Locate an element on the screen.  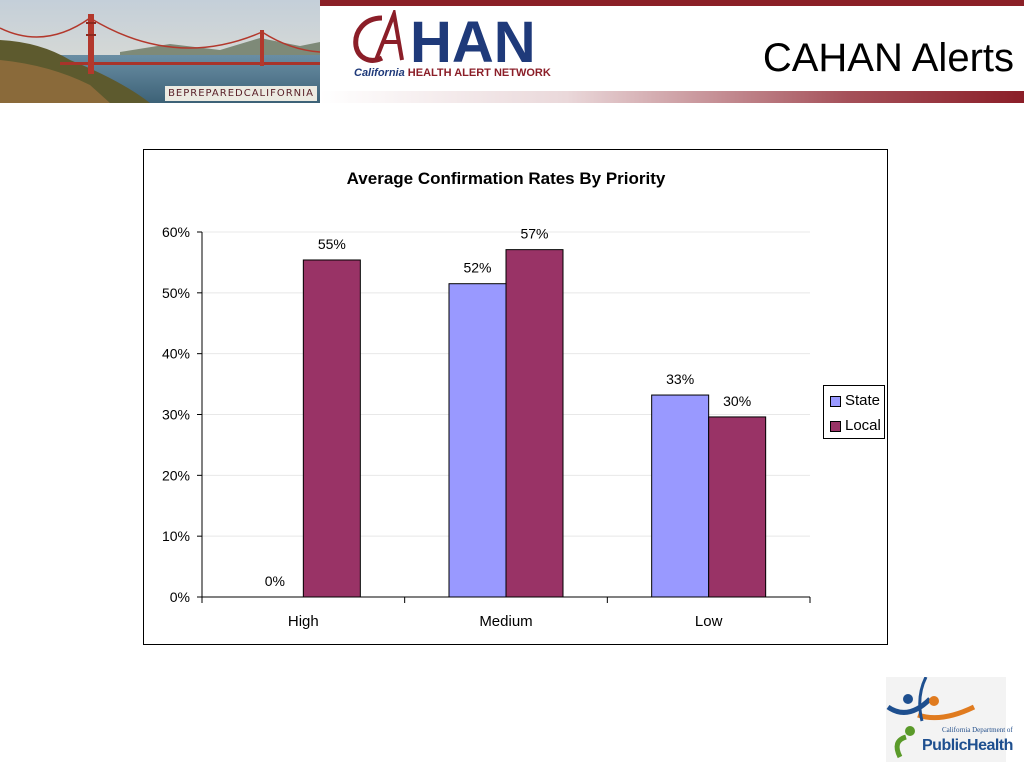
golden-gate-photo: BEPREPAREDCALIFORNIA is located at coordinates (160, 51).